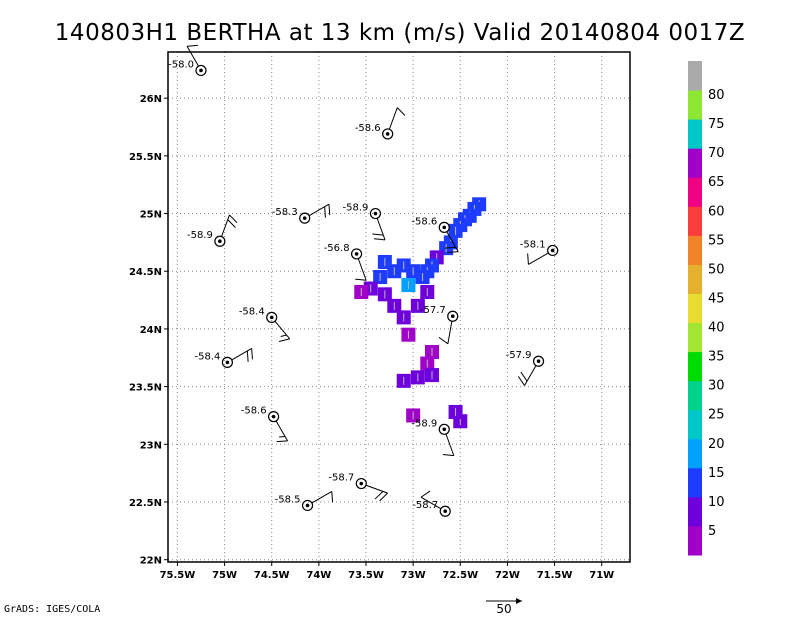 This screenshot has height=618, width=800. Describe the element at coordinates (151, 330) in the screenshot. I see `y-tick-label: 24N` at that location.